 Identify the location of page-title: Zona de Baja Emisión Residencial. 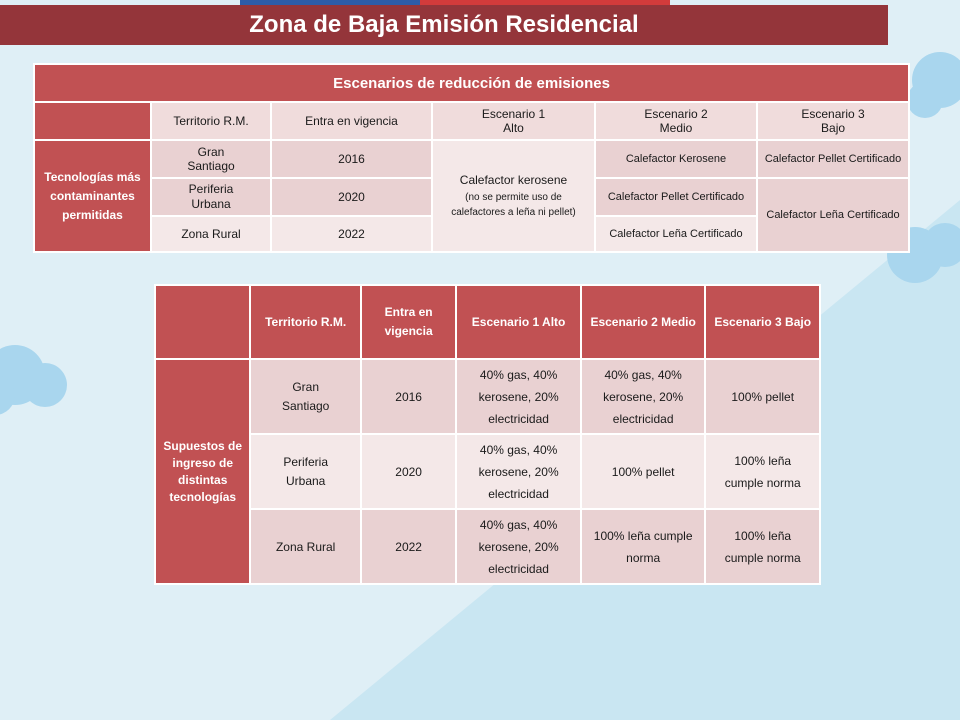
(444, 25).